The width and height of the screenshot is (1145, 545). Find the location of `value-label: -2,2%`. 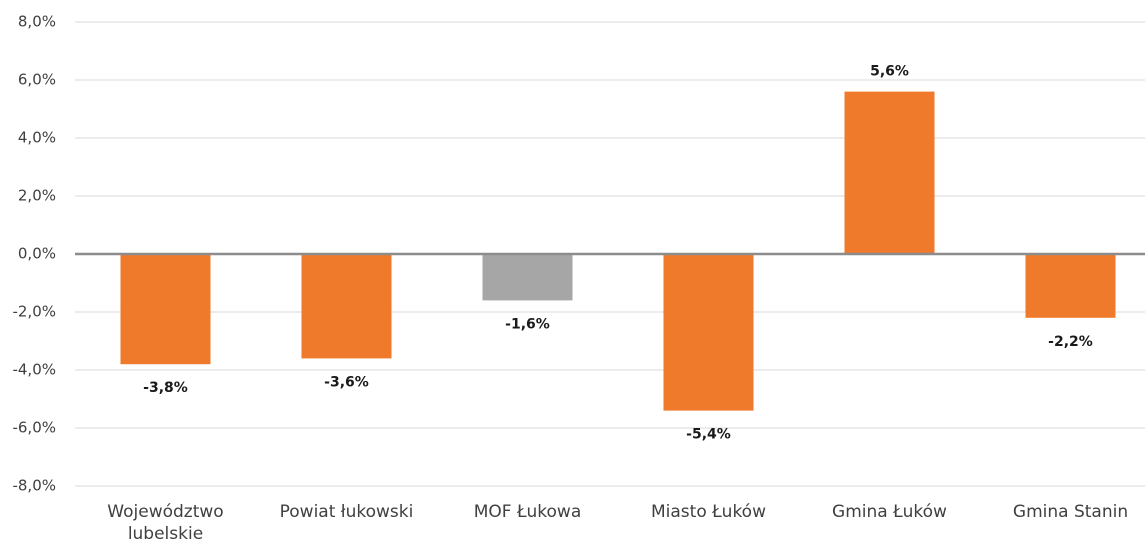

value-label: -2,2% is located at coordinates (1070, 342).